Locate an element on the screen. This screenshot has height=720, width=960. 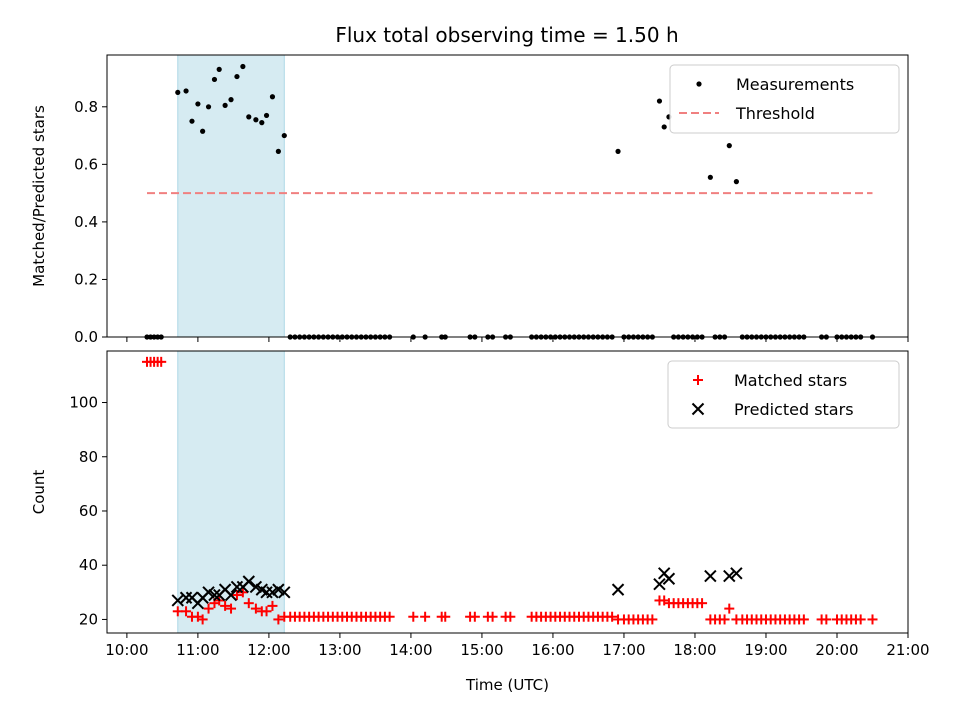
x-tick-label: 15:00 is located at coordinates (481, 650).